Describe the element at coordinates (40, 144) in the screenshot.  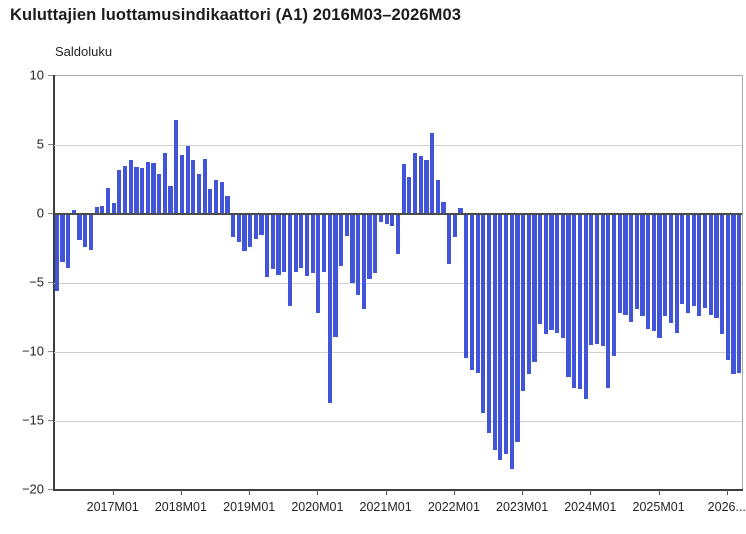
I see `y-tick-label: 5` at that location.